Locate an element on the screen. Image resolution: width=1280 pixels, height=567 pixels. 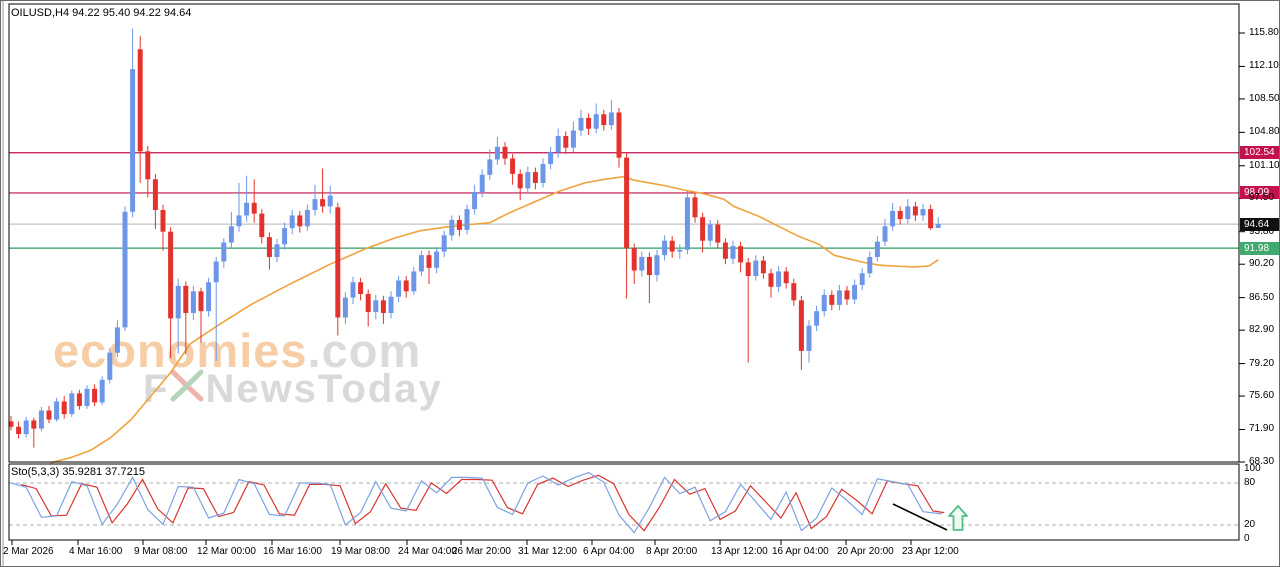
stoch-signal-line is located at coordinates (482, 503).